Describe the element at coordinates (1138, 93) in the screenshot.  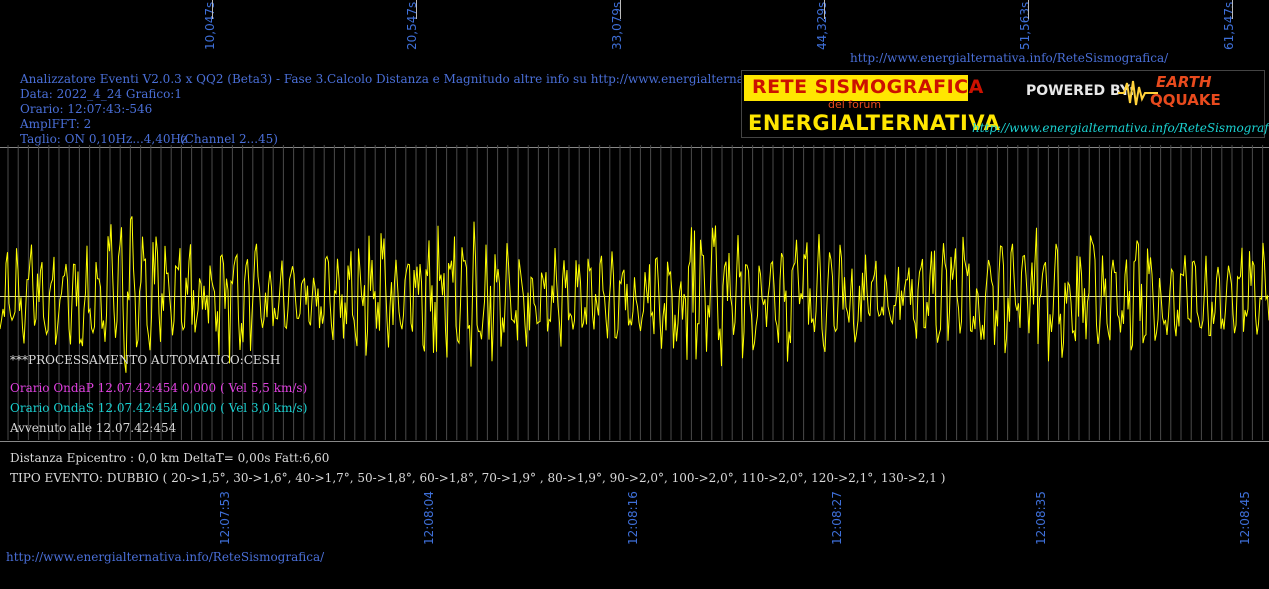
I see `earthquake-logo-icon` at that location.